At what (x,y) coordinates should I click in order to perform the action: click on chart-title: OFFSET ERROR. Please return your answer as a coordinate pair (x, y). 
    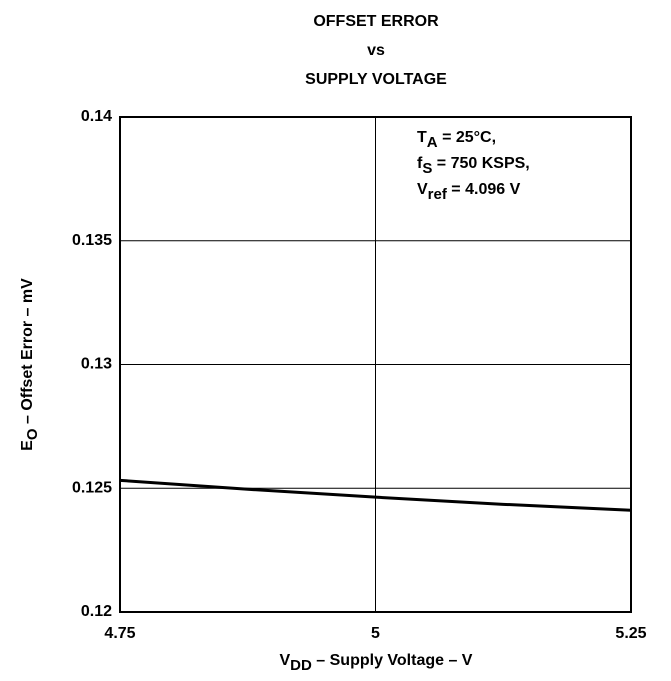
    Looking at the image, I should click on (376, 21).